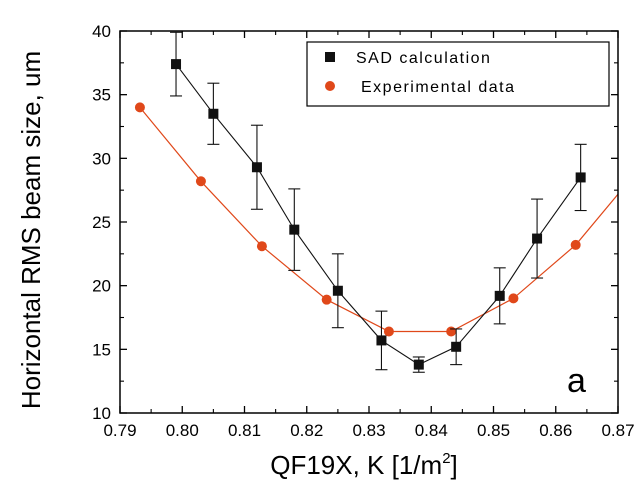 The height and width of the screenshot is (485, 637). What do you see at coordinates (454, 465) in the screenshot?
I see `x-axis-title-close: ]` at bounding box center [454, 465].